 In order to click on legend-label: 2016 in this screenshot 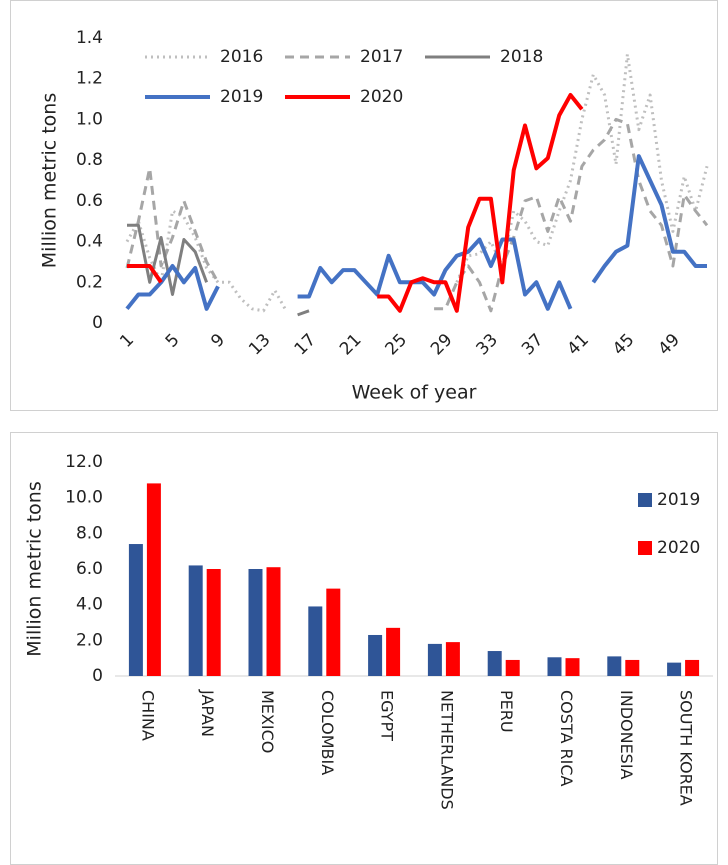, I will do `click(241, 57)`.